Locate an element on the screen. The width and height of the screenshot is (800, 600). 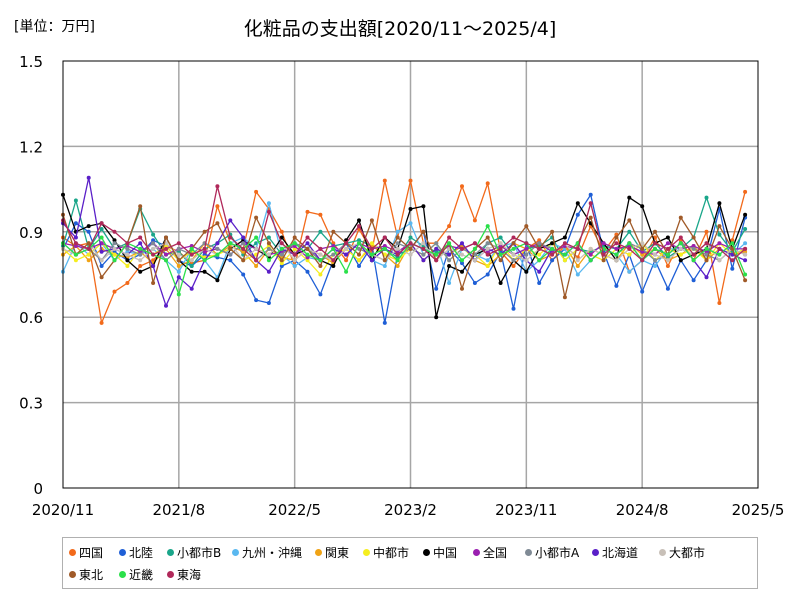
x-tick-label: 2025/5 is located at coordinates (758, 510).